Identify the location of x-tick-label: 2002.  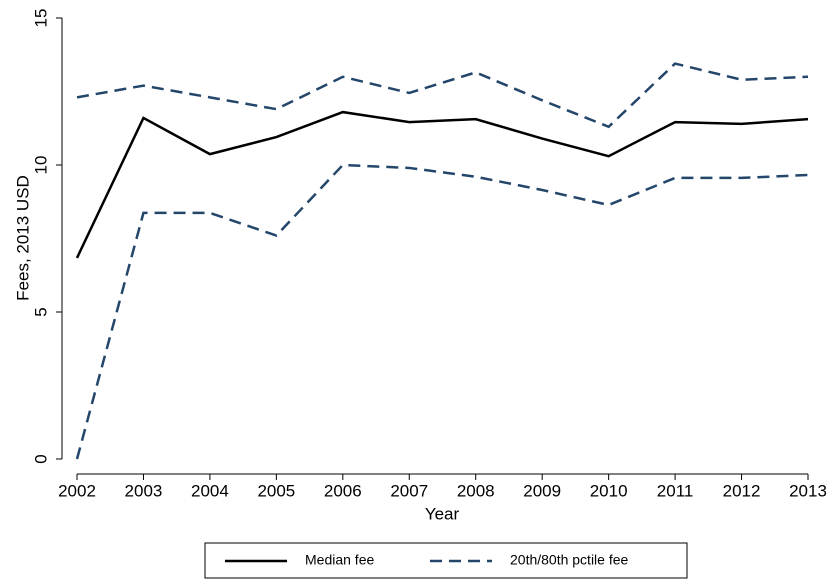
(77, 490).